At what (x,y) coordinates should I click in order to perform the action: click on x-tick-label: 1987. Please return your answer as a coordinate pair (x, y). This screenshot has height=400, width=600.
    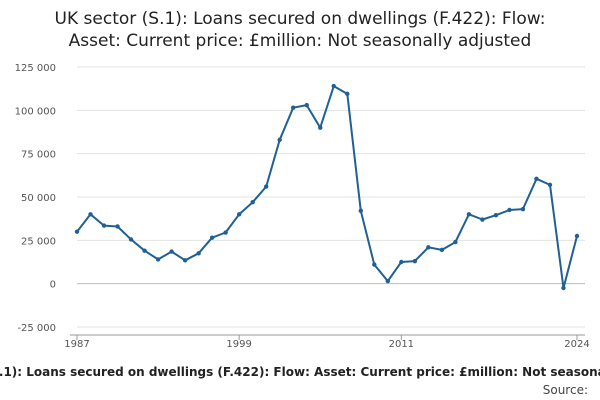
    Looking at the image, I should click on (76, 344).